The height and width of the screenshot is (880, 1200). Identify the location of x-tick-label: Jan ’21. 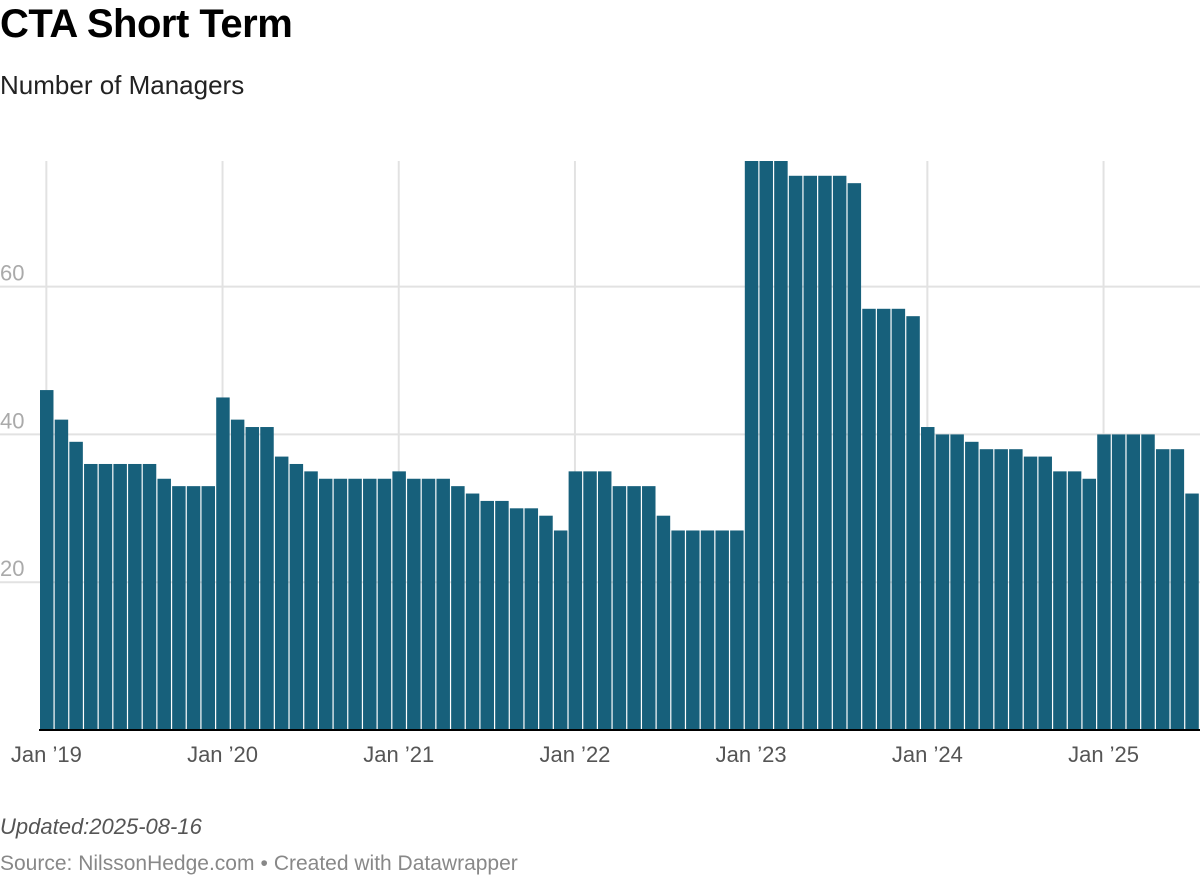
(398, 754).